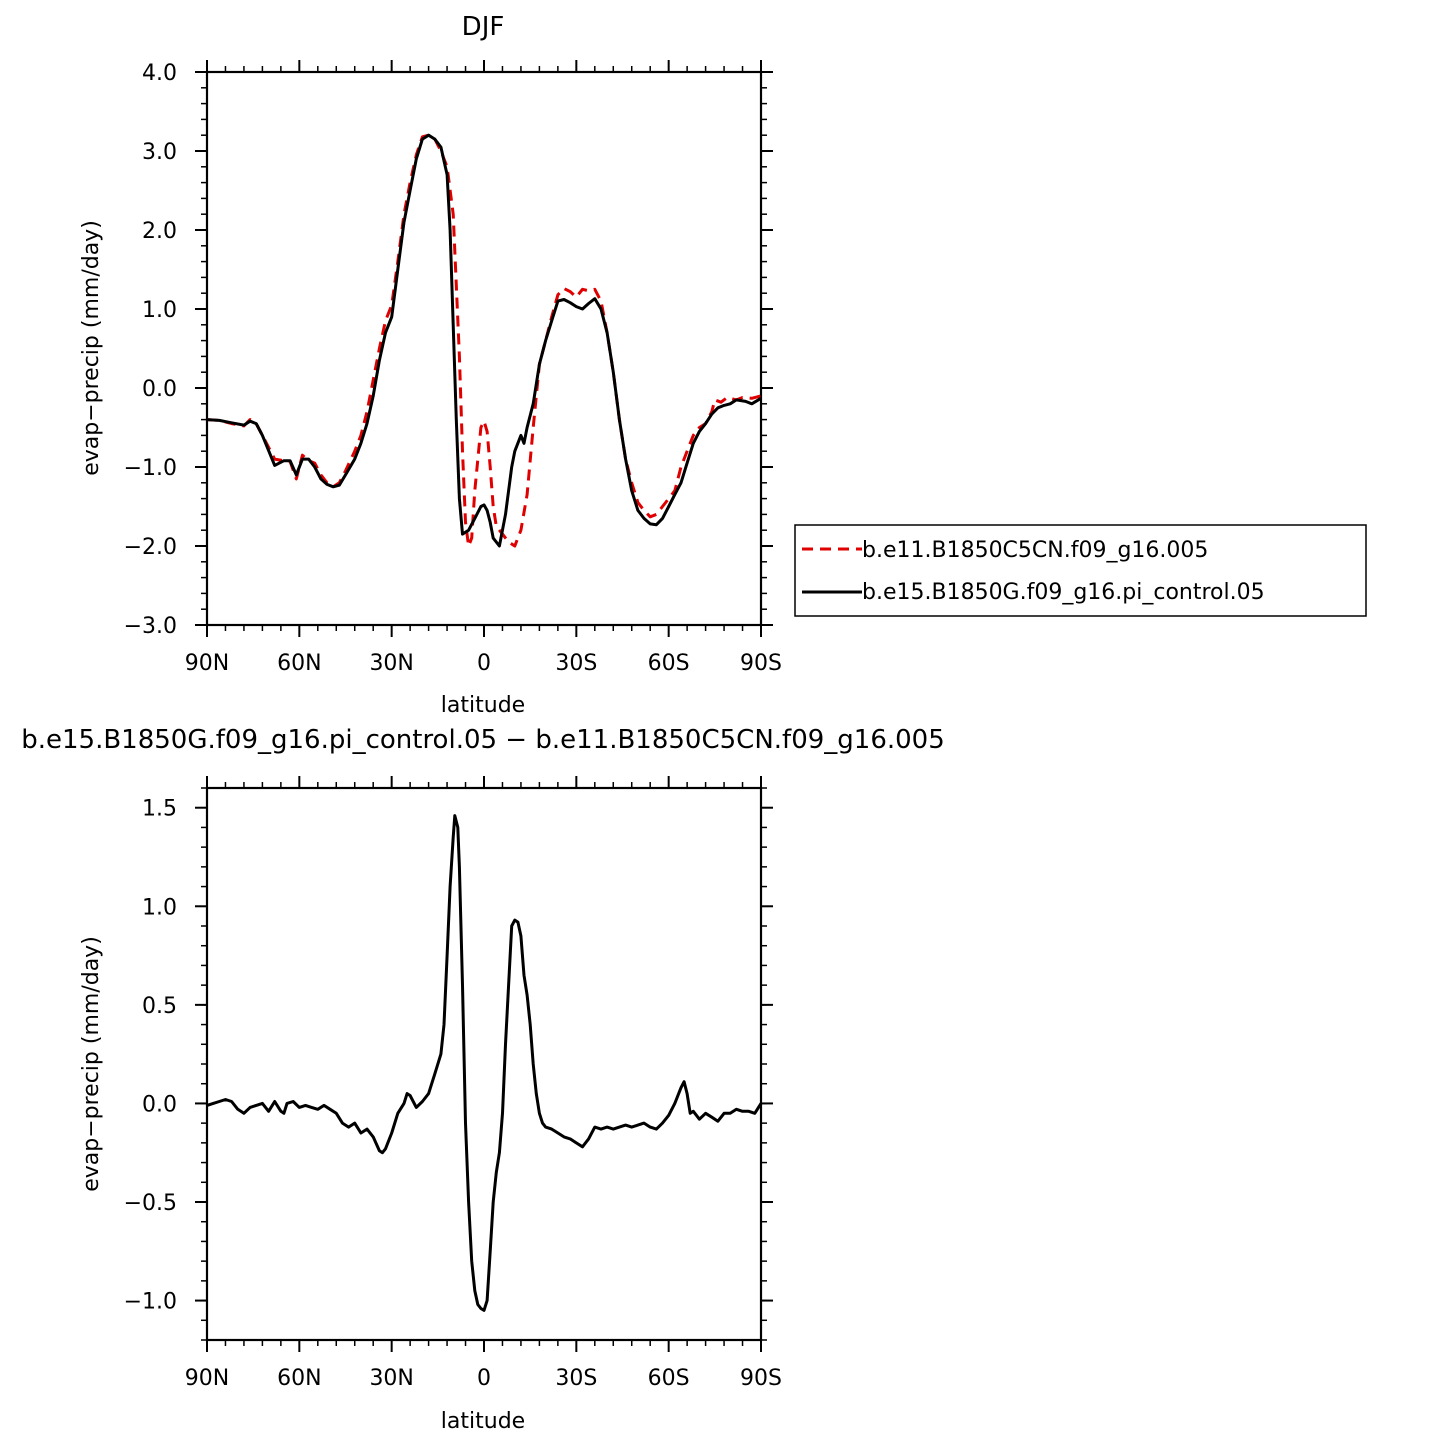 This screenshot has height=1441, width=1441. What do you see at coordinates (484, 663) in the screenshot?
I see `top-x-tick-label: 0` at bounding box center [484, 663].